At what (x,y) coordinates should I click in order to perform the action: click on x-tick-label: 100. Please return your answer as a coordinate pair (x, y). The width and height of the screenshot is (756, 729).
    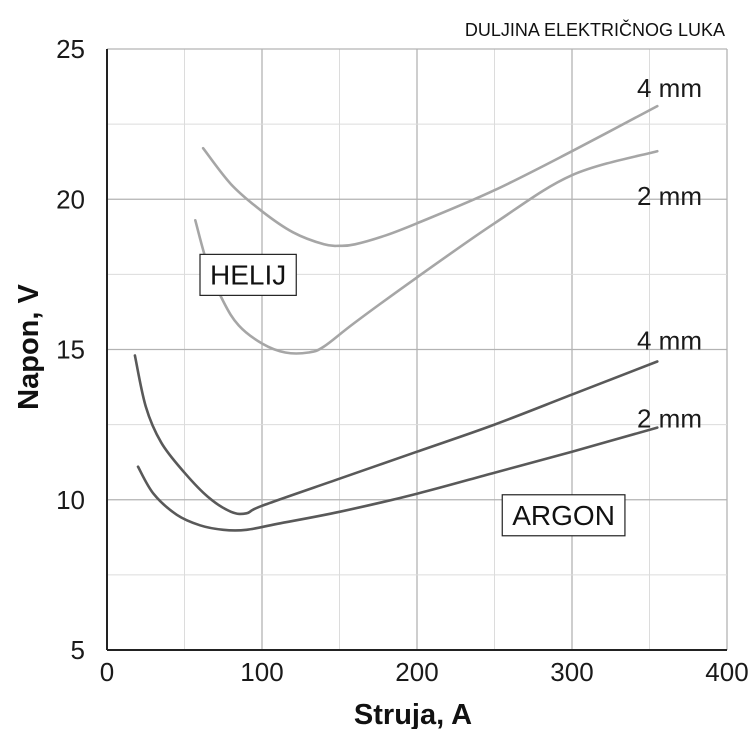
    Looking at the image, I should click on (261, 672).